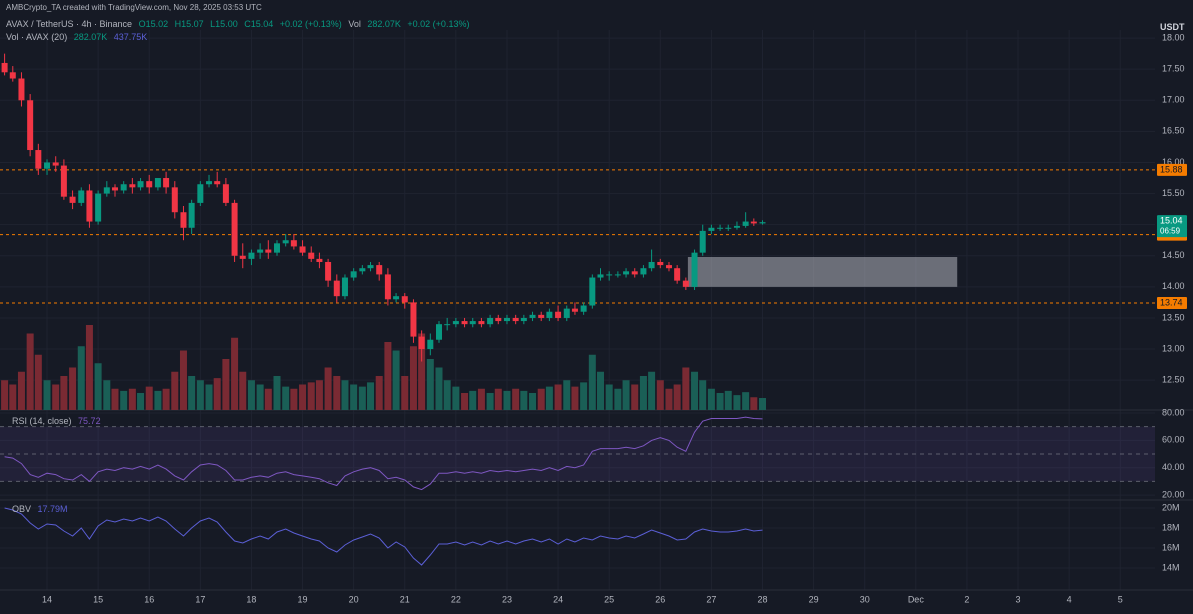 This screenshot has height=614, width=1193. What do you see at coordinates (1171, 547) in the screenshot?
I see `y-tick-label: 16M` at bounding box center [1171, 547].